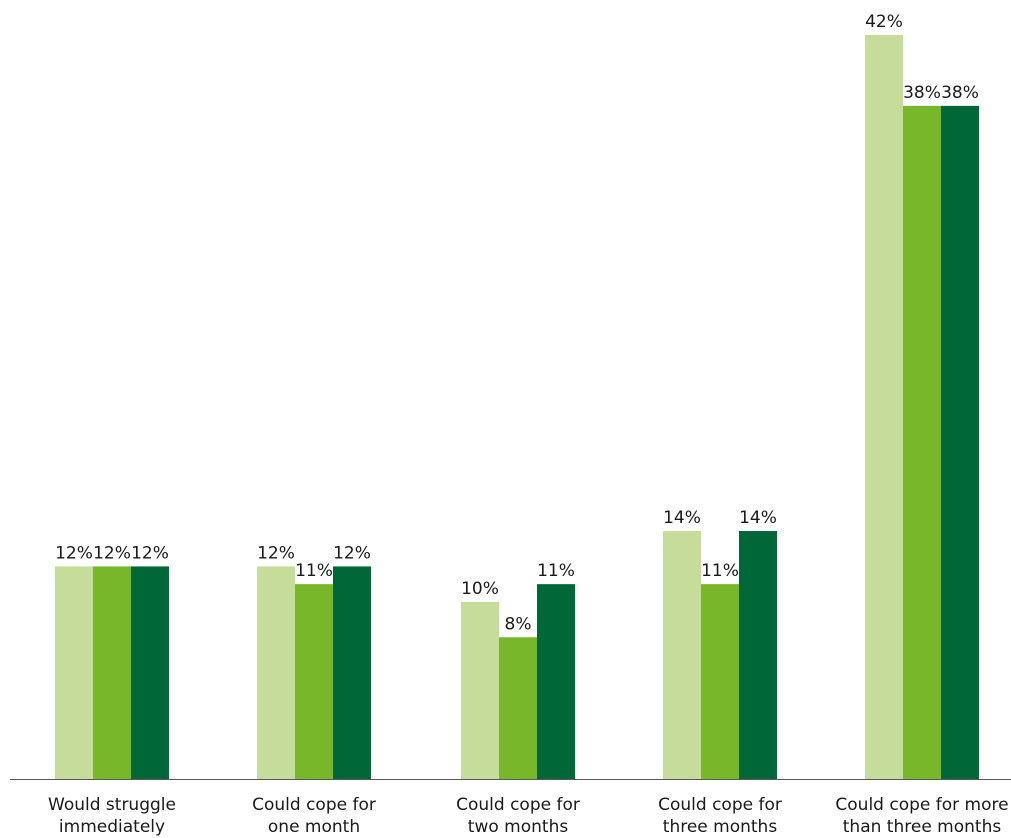 The height and width of the screenshot is (838, 1011). Describe the element at coordinates (518, 816) in the screenshot. I see `category-label-3: Could cope for two months` at that location.